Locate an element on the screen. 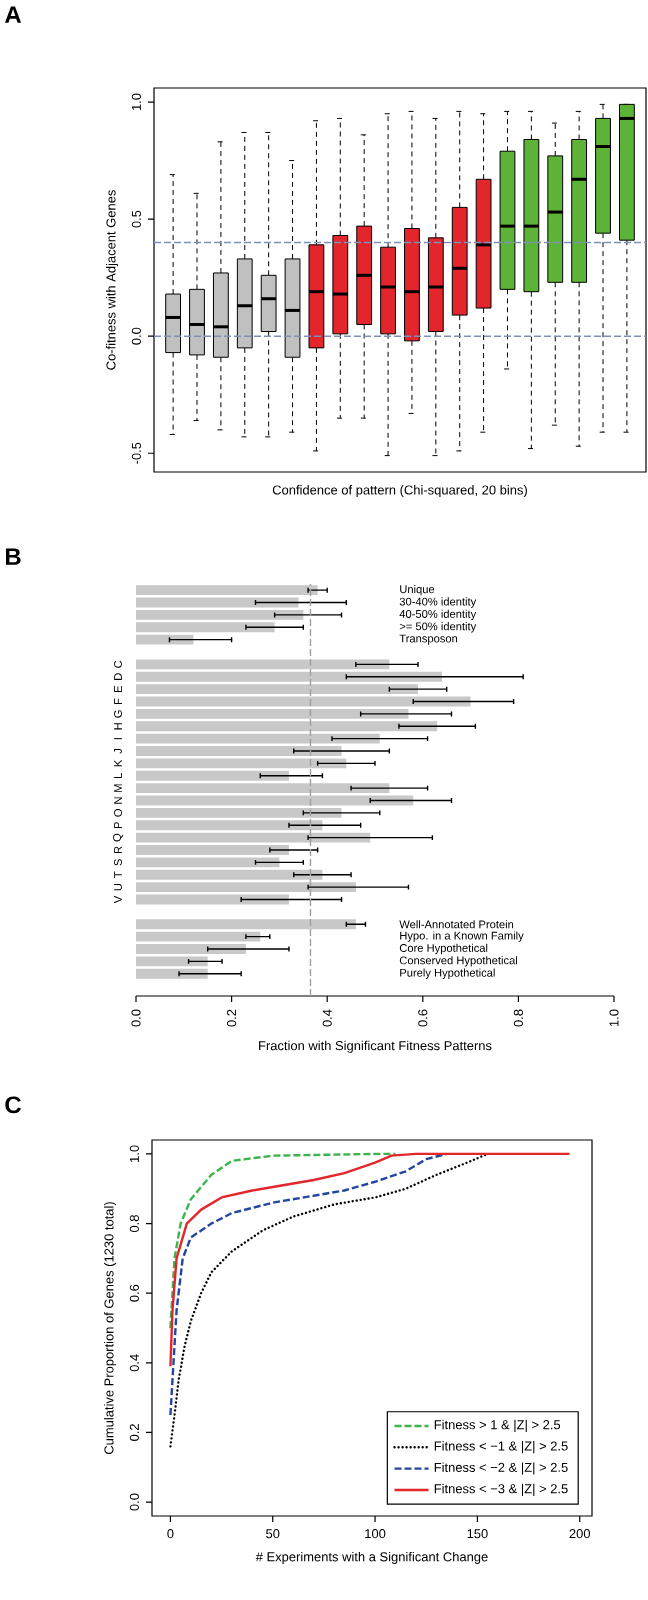 The width and height of the screenshot is (648, 1600). text: B is located at coordinates (13, 556).